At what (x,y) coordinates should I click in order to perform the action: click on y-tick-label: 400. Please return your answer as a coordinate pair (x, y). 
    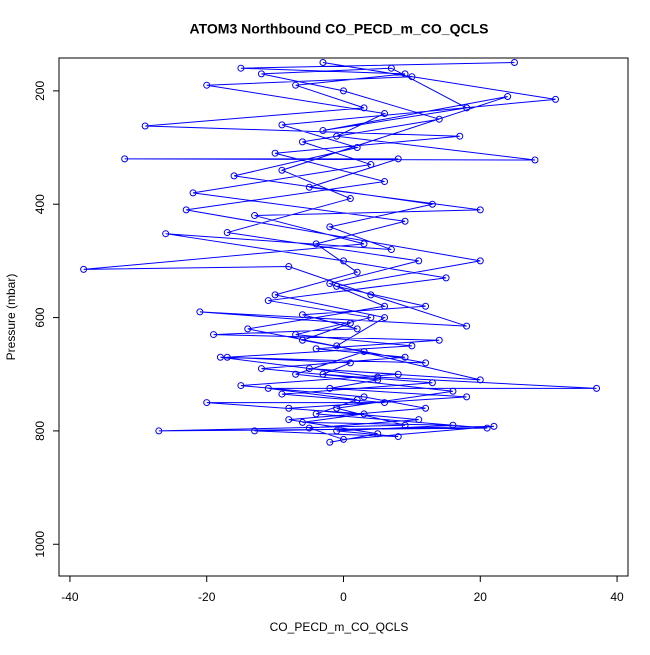
    Looking at the image, I should click on (40, 204).